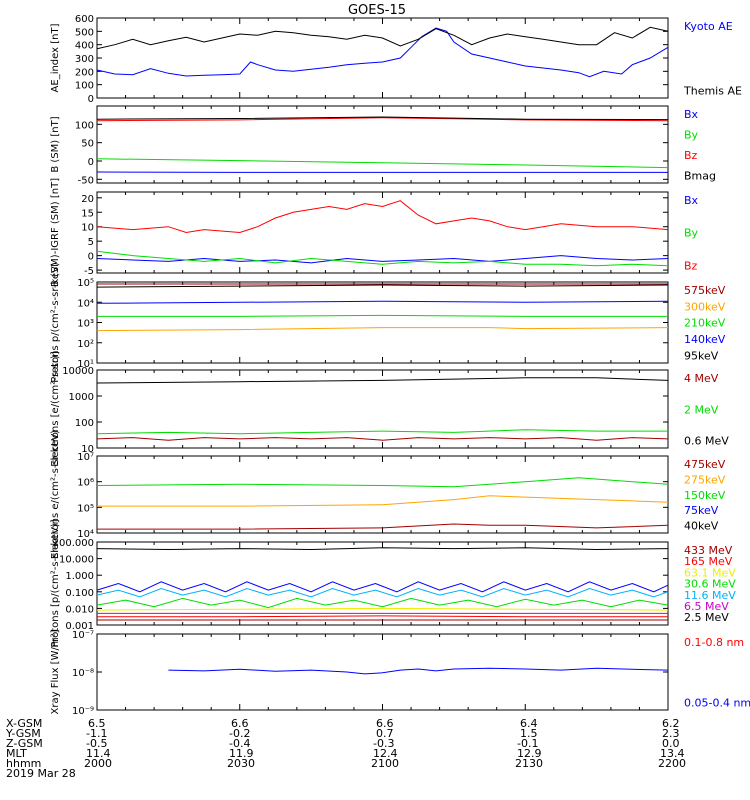 The width and height of the screenshot is (750, 800). I want to click on series-line-0-6-mev, so click(382, 380).